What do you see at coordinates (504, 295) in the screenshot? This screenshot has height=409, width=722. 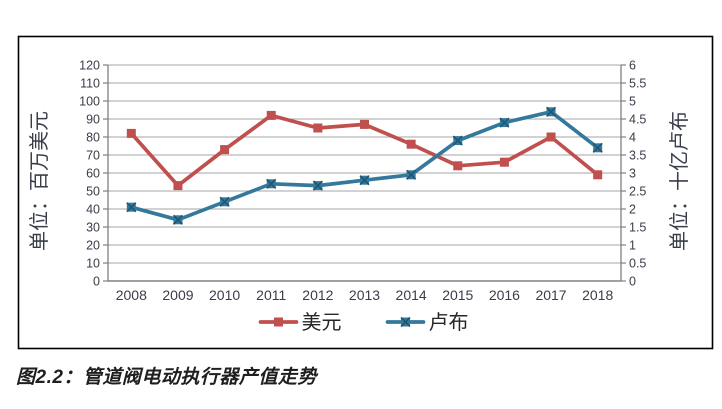 I see `x-axis-tick-label: 2016` at bounding box center [504, 295].